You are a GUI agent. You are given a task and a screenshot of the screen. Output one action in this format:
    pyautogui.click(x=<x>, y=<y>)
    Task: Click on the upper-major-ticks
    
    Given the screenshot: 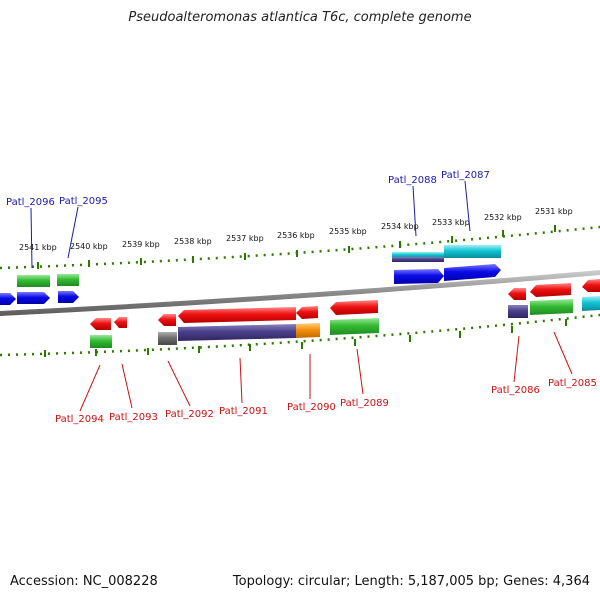 What is the action you would take?
    pyautogui.click(x=296, y=247)
    